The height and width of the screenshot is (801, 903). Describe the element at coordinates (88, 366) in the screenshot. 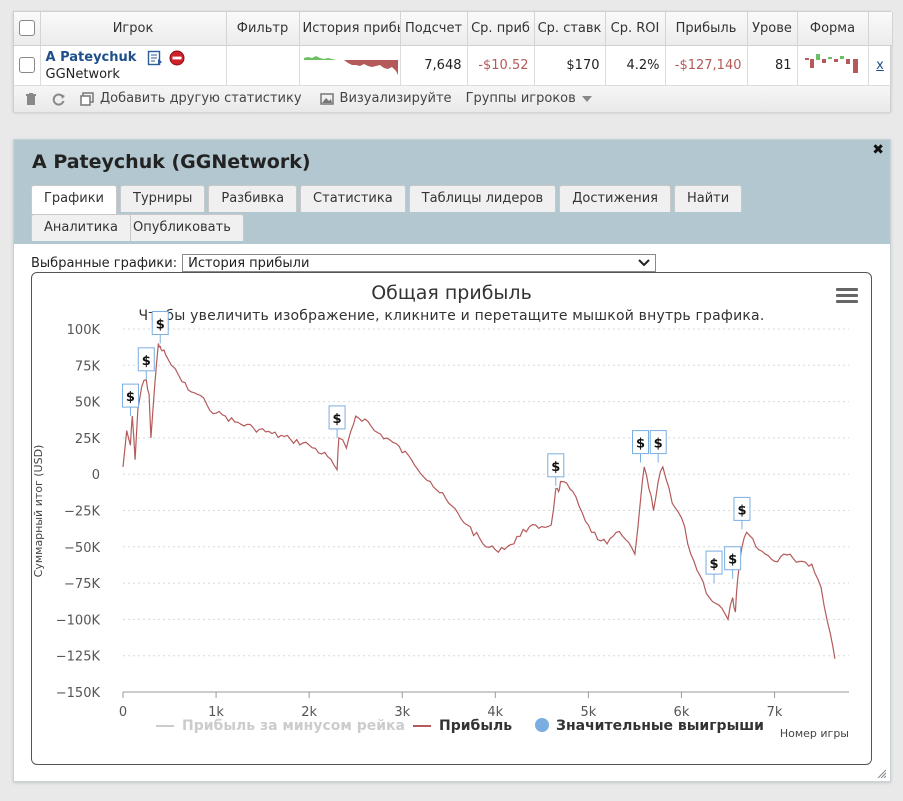

I see `y-tick-label: 75K` at that location.